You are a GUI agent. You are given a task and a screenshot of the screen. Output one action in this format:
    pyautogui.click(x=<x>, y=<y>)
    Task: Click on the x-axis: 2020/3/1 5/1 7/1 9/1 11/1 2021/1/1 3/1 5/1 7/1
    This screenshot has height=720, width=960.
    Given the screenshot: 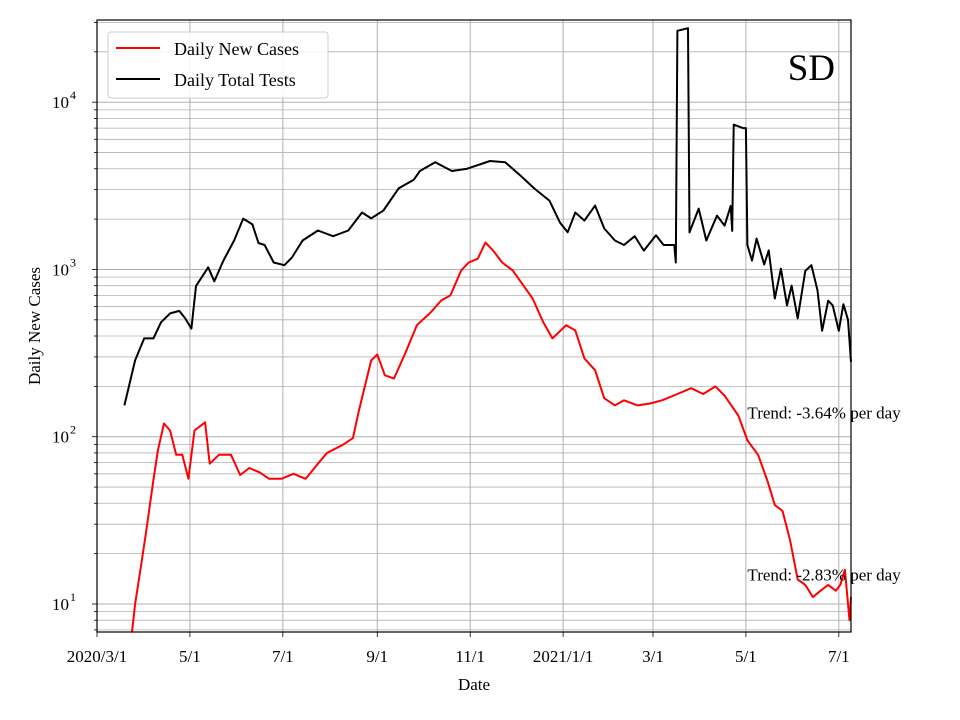 What is the action you would take?
    pyautogui.click(x=458, y=649)
    